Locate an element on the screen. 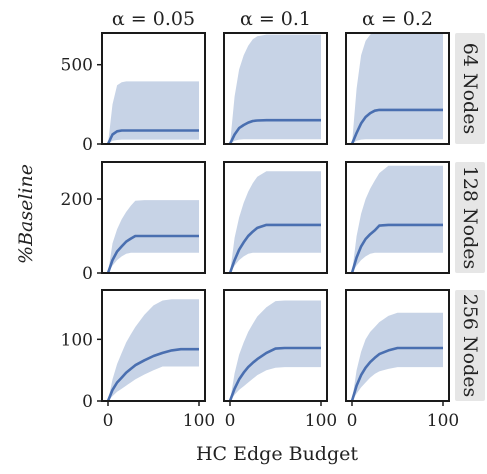  row-strips: 64 Nodes 128 Nodes 256 Nodes is located at coordinates (470, 217).